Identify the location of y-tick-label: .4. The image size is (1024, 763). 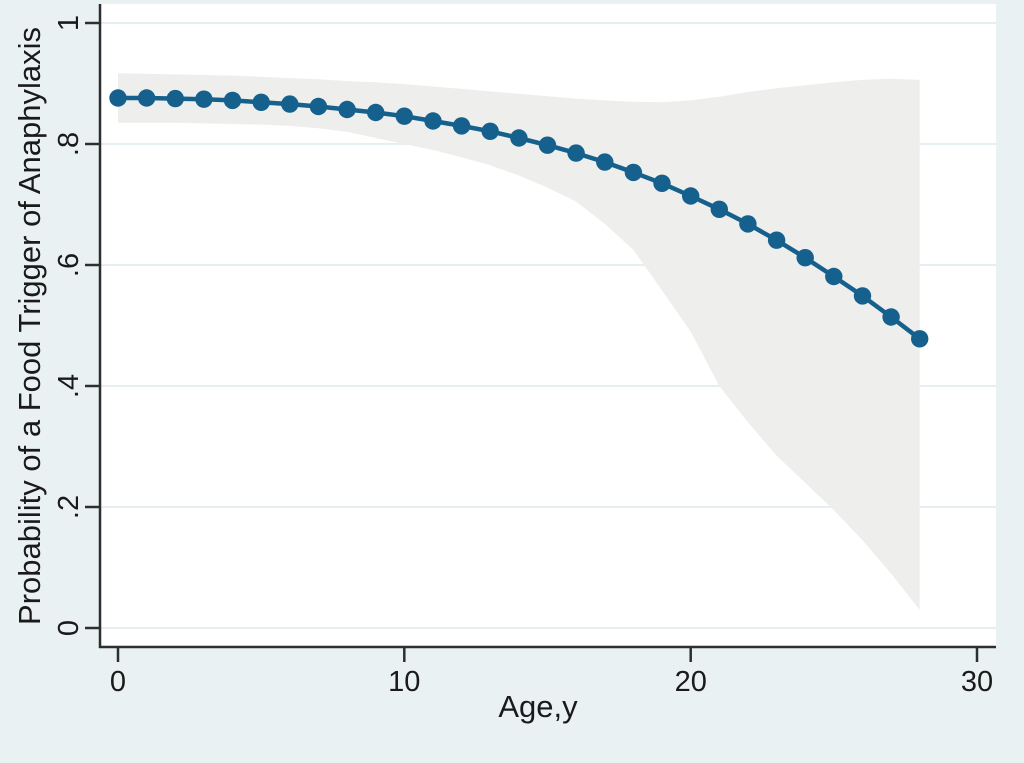
(69, 386).